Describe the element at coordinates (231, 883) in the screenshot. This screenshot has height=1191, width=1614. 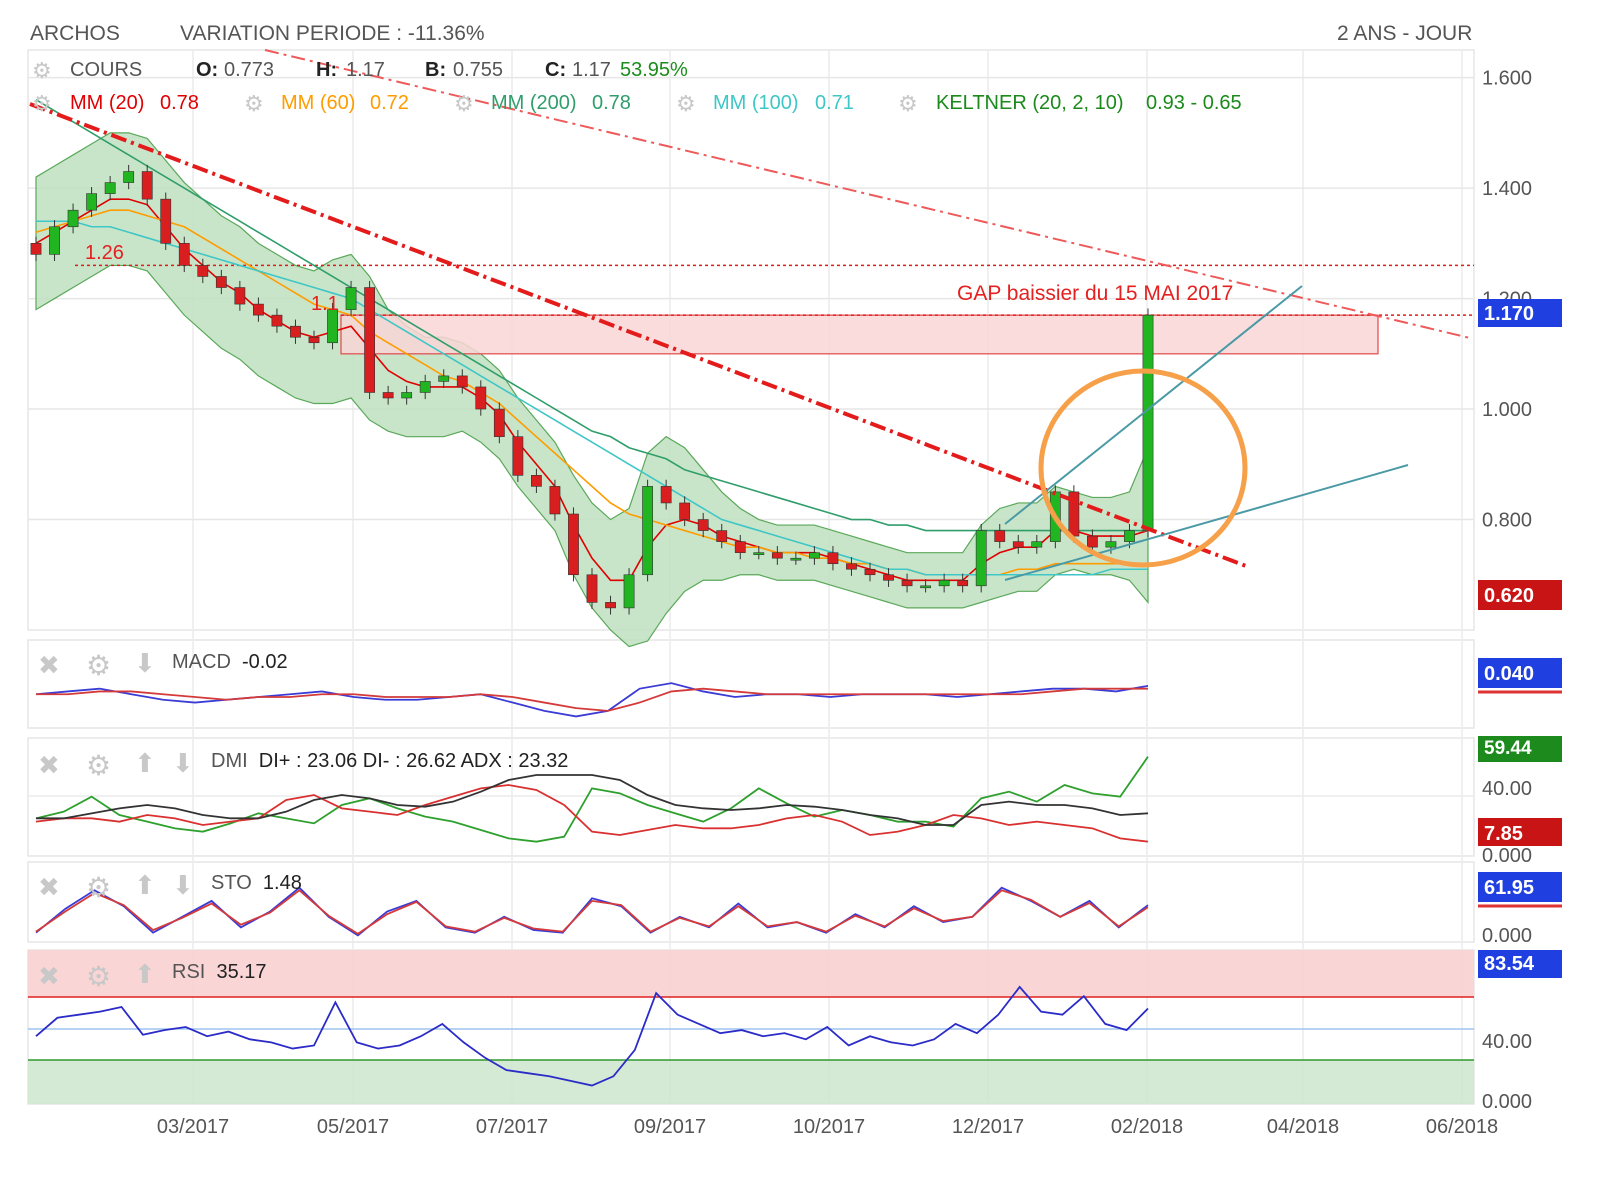
I see `sto-name: STO` at that location.